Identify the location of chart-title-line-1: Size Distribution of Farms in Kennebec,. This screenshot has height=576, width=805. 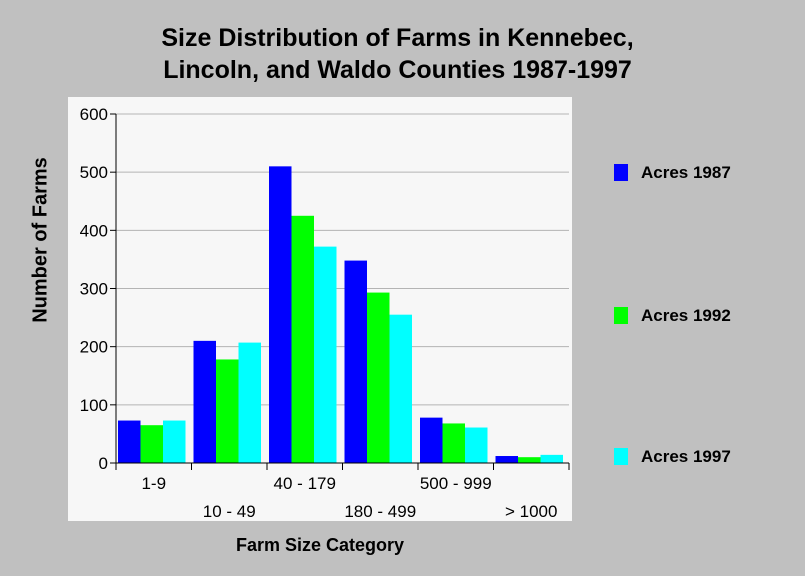
(397, 38).